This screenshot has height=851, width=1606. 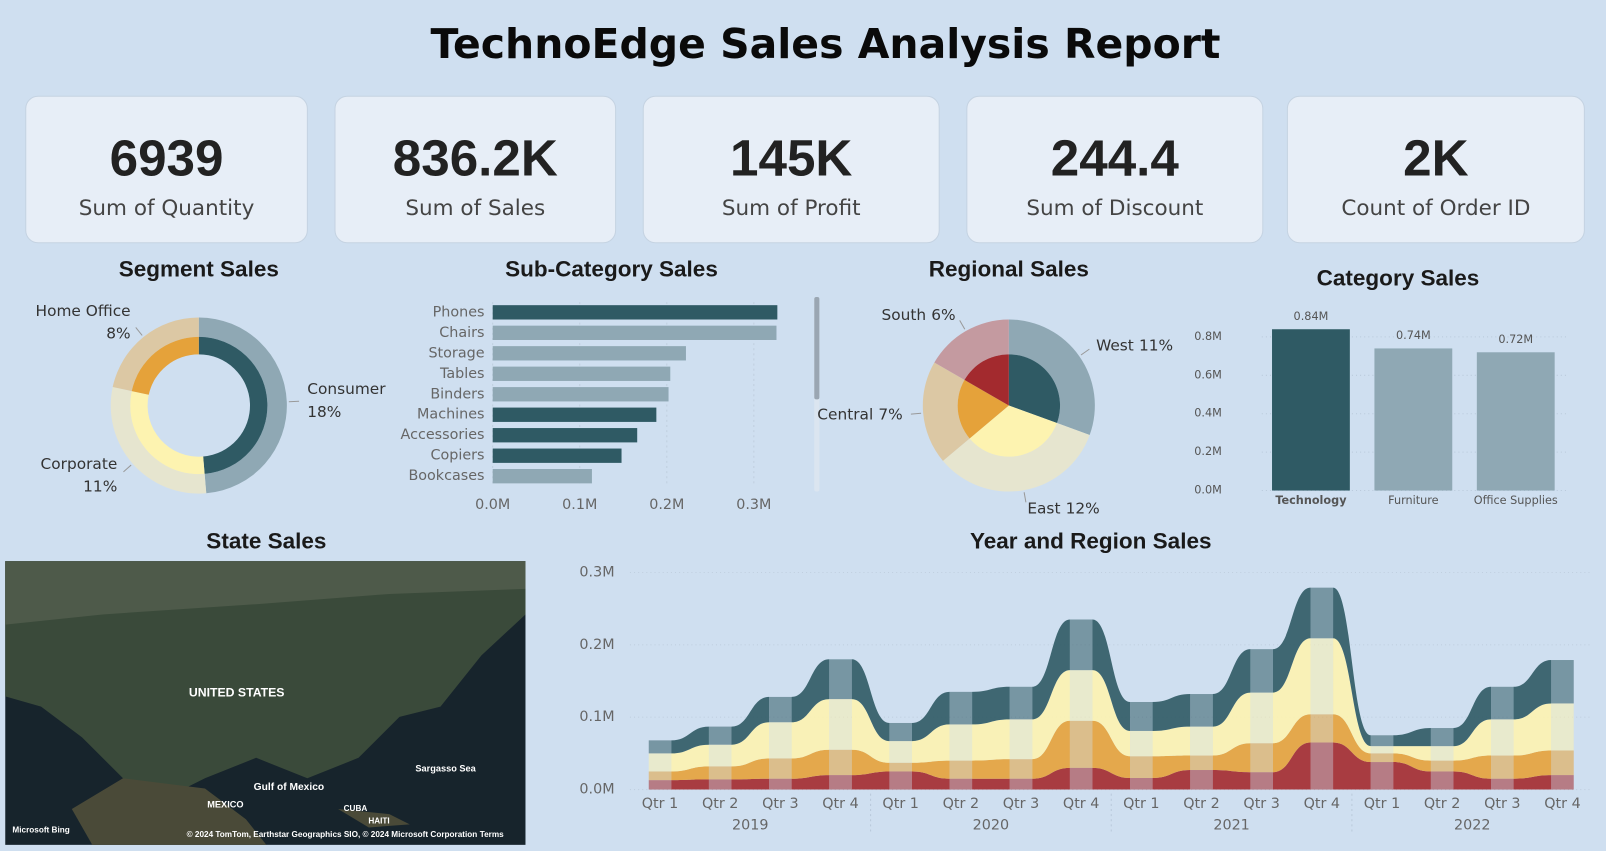 I want to click on data-label: 18%, so click(x=324, y=412).